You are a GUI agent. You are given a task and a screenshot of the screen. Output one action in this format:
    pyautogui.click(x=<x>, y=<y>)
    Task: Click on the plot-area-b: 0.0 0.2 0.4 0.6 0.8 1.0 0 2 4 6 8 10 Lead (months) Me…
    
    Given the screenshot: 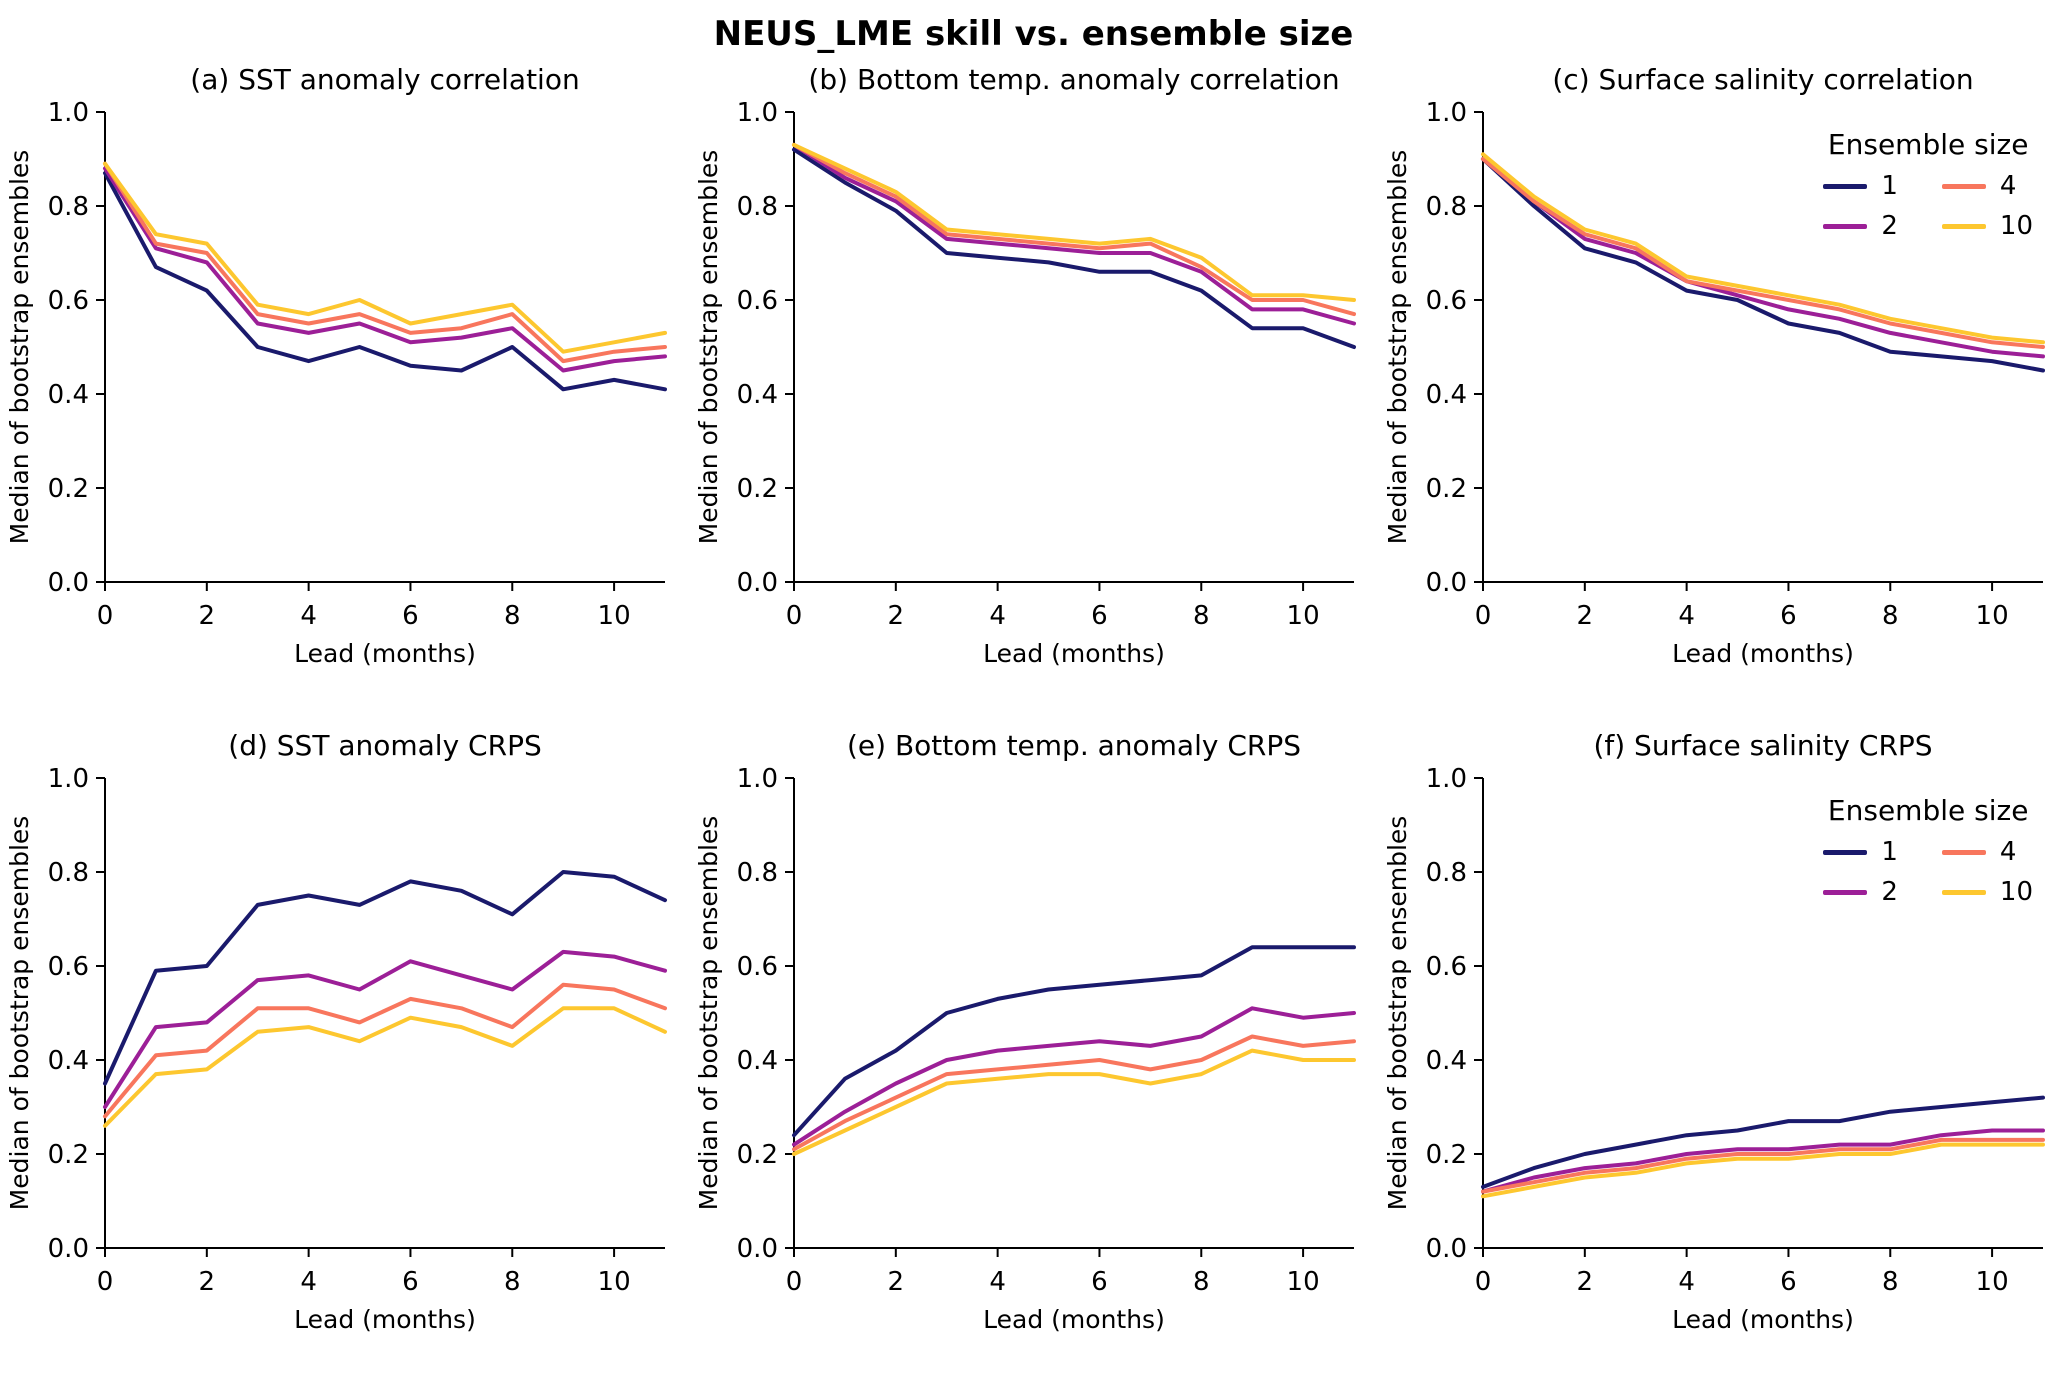 What is the action you would take?
    pyautogui.click(x=1025, y=383)
    